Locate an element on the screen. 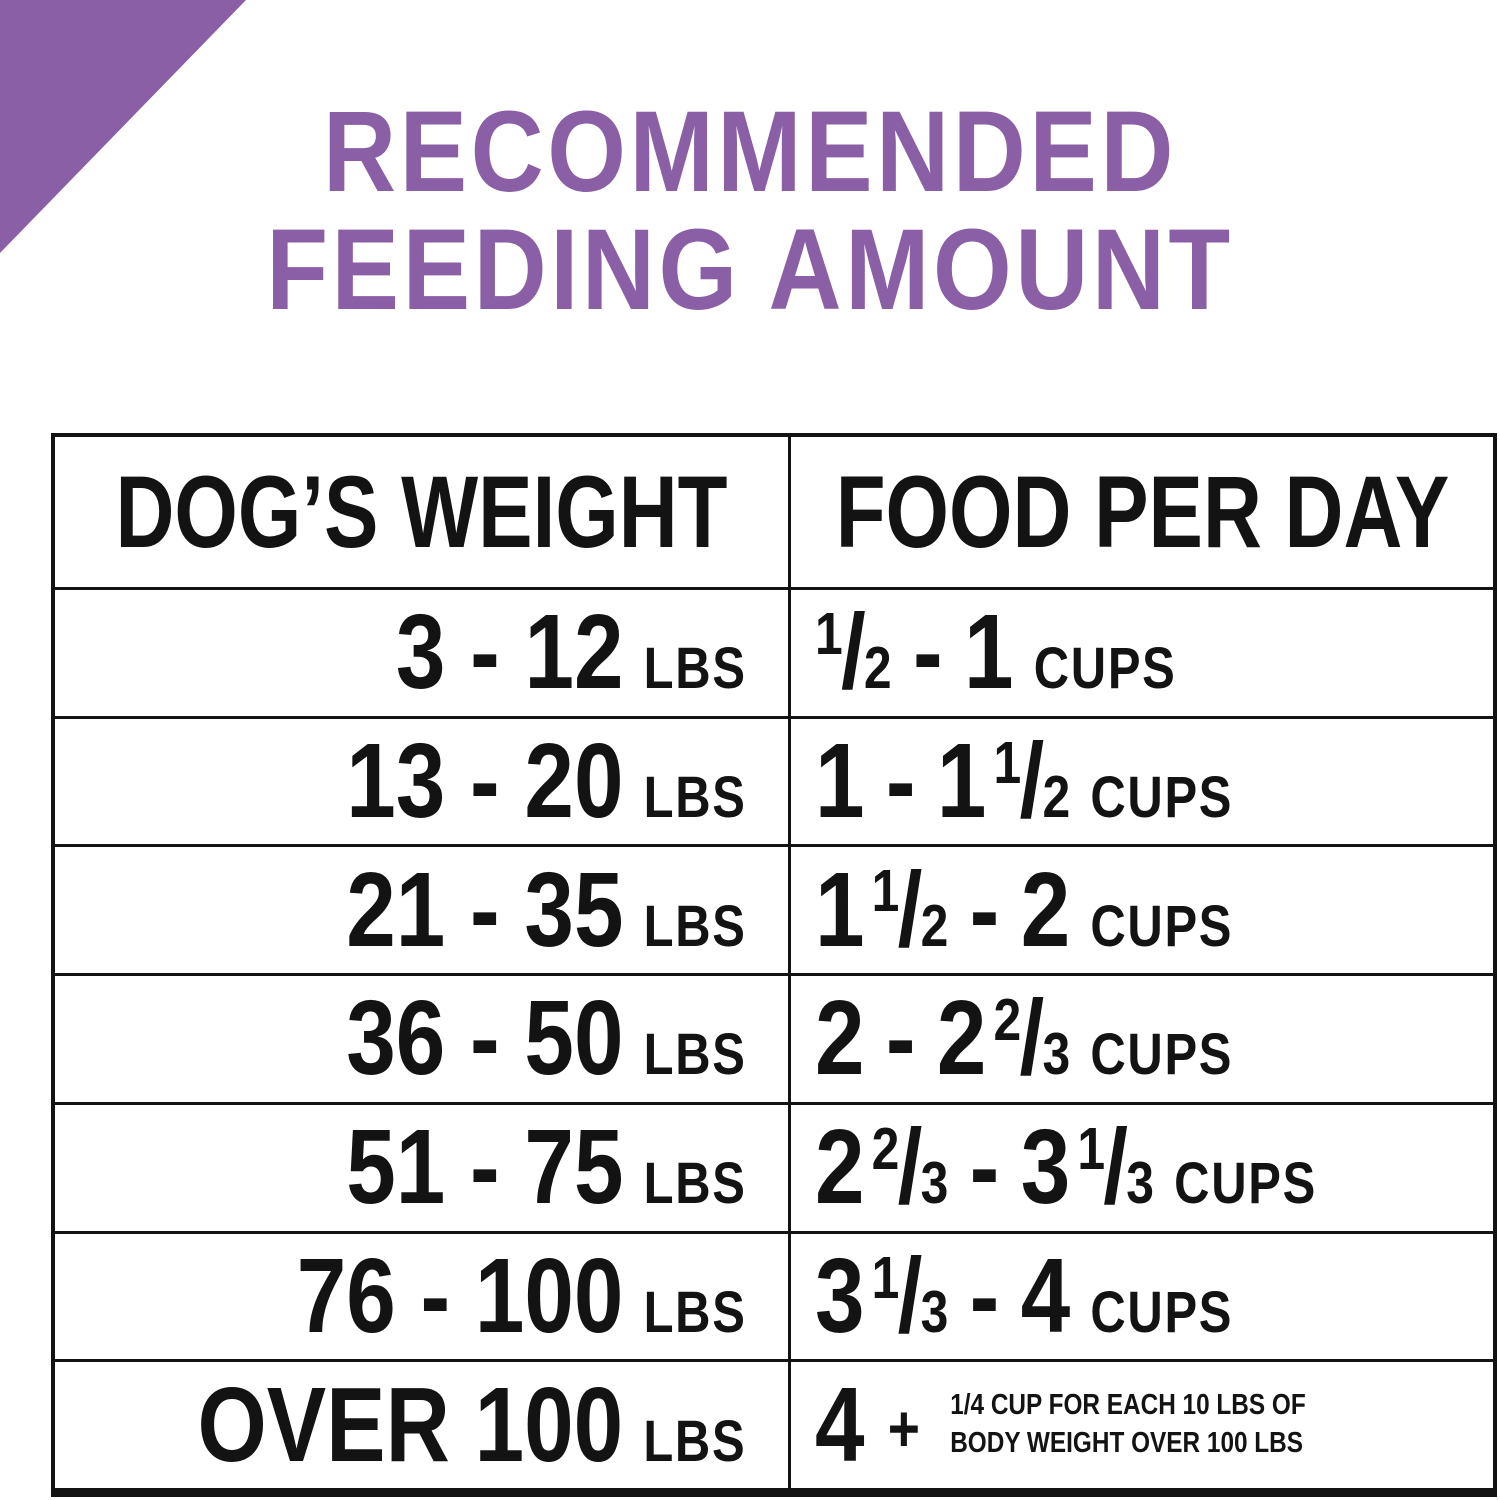  page-title-line-2: FEEDING AMOUNT is located at coordinates (750, 270).